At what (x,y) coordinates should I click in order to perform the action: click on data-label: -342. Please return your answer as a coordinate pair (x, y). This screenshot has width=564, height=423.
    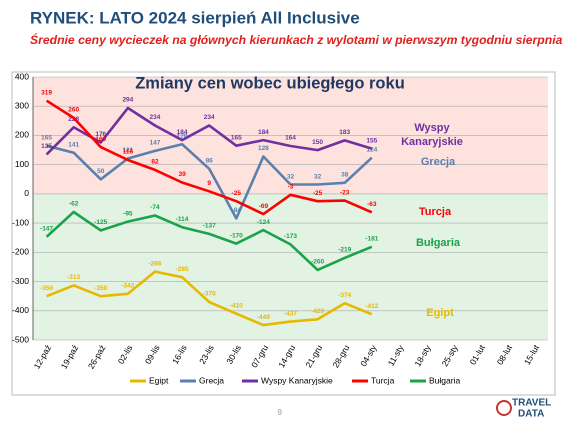
    Looking at the image, I should click on (127, 286).